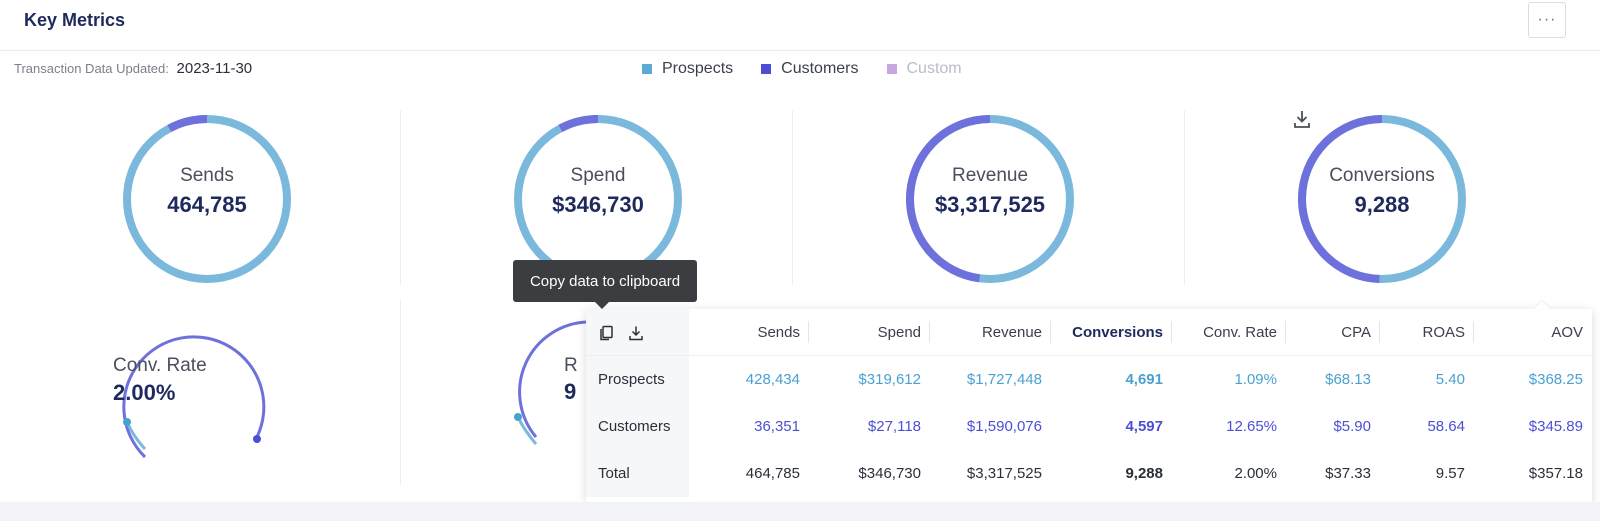  What do you see at coordinates (1555, 379) in the screenshot?
I see `table-cell: $368.25` at bounding box center [1555, 379].